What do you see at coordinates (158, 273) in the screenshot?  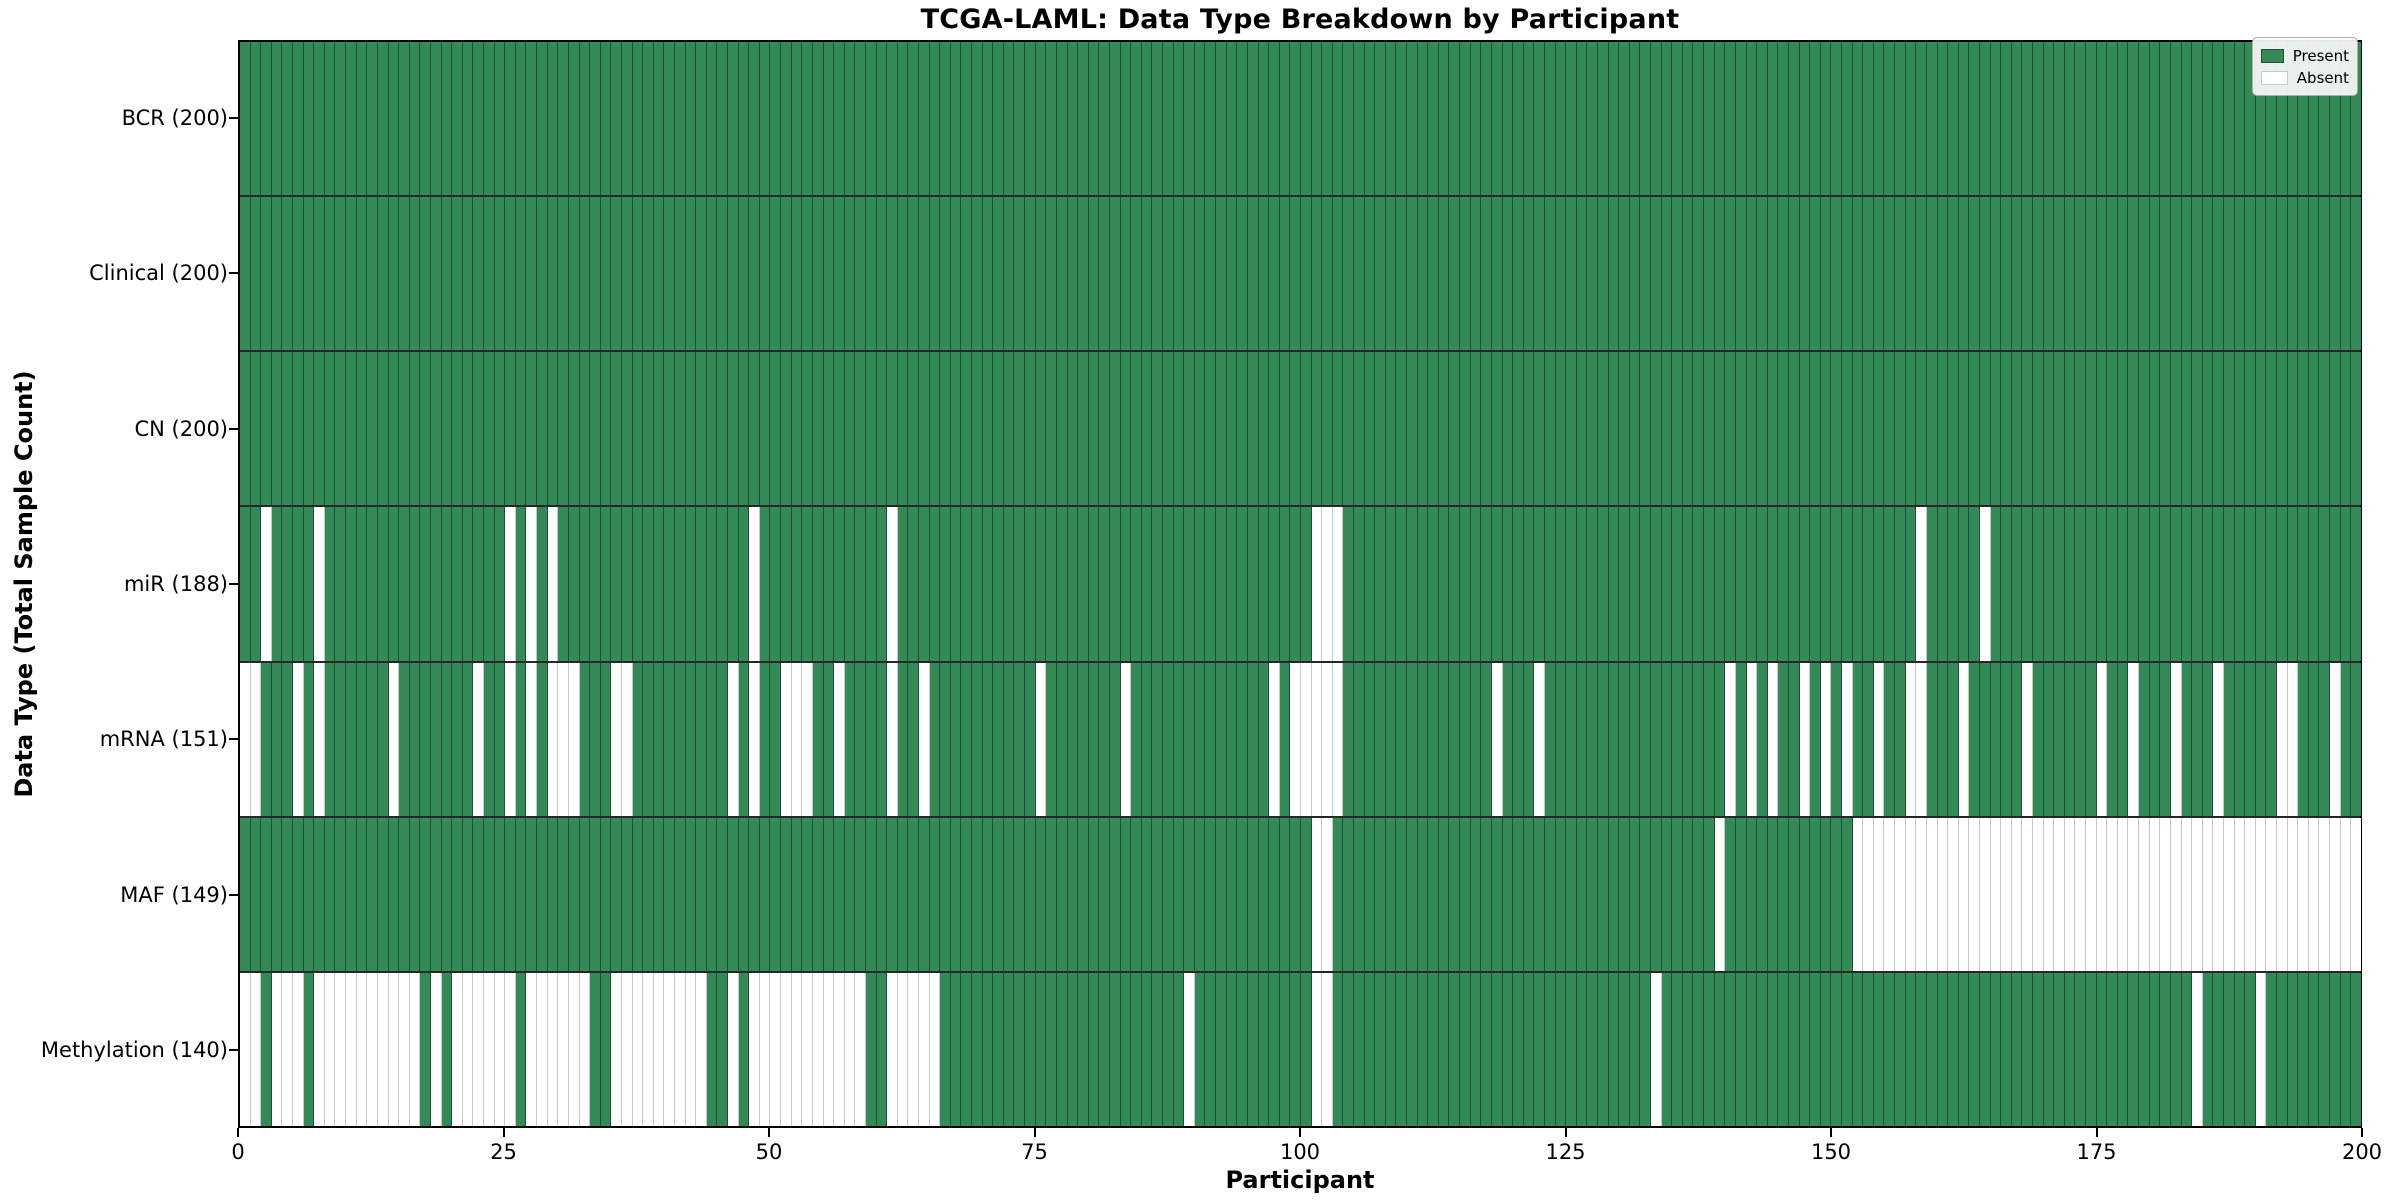 I see `y-tick-label-clinical: Clinical (200)` at bounding box center [158, 273].